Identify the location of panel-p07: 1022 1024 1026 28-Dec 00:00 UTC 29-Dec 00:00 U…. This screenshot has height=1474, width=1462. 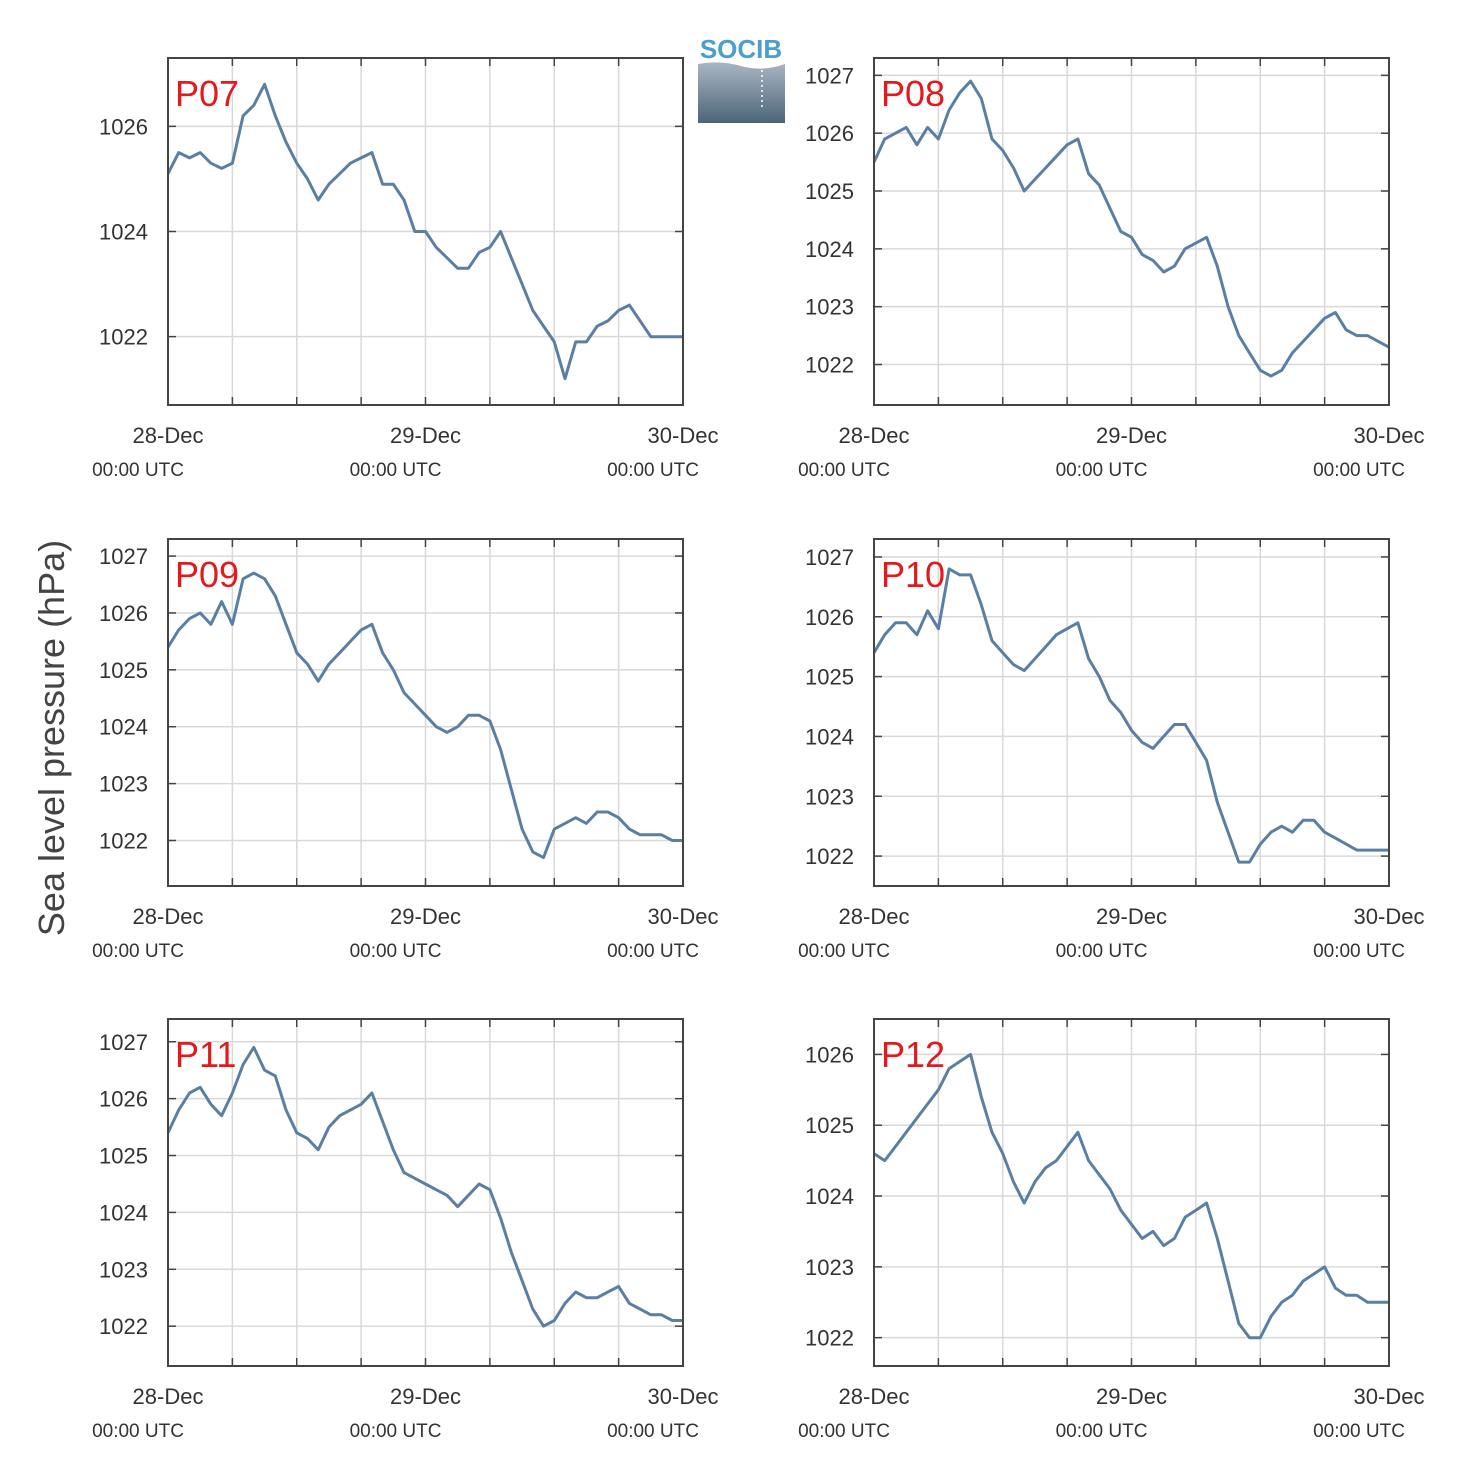
(405, 269).